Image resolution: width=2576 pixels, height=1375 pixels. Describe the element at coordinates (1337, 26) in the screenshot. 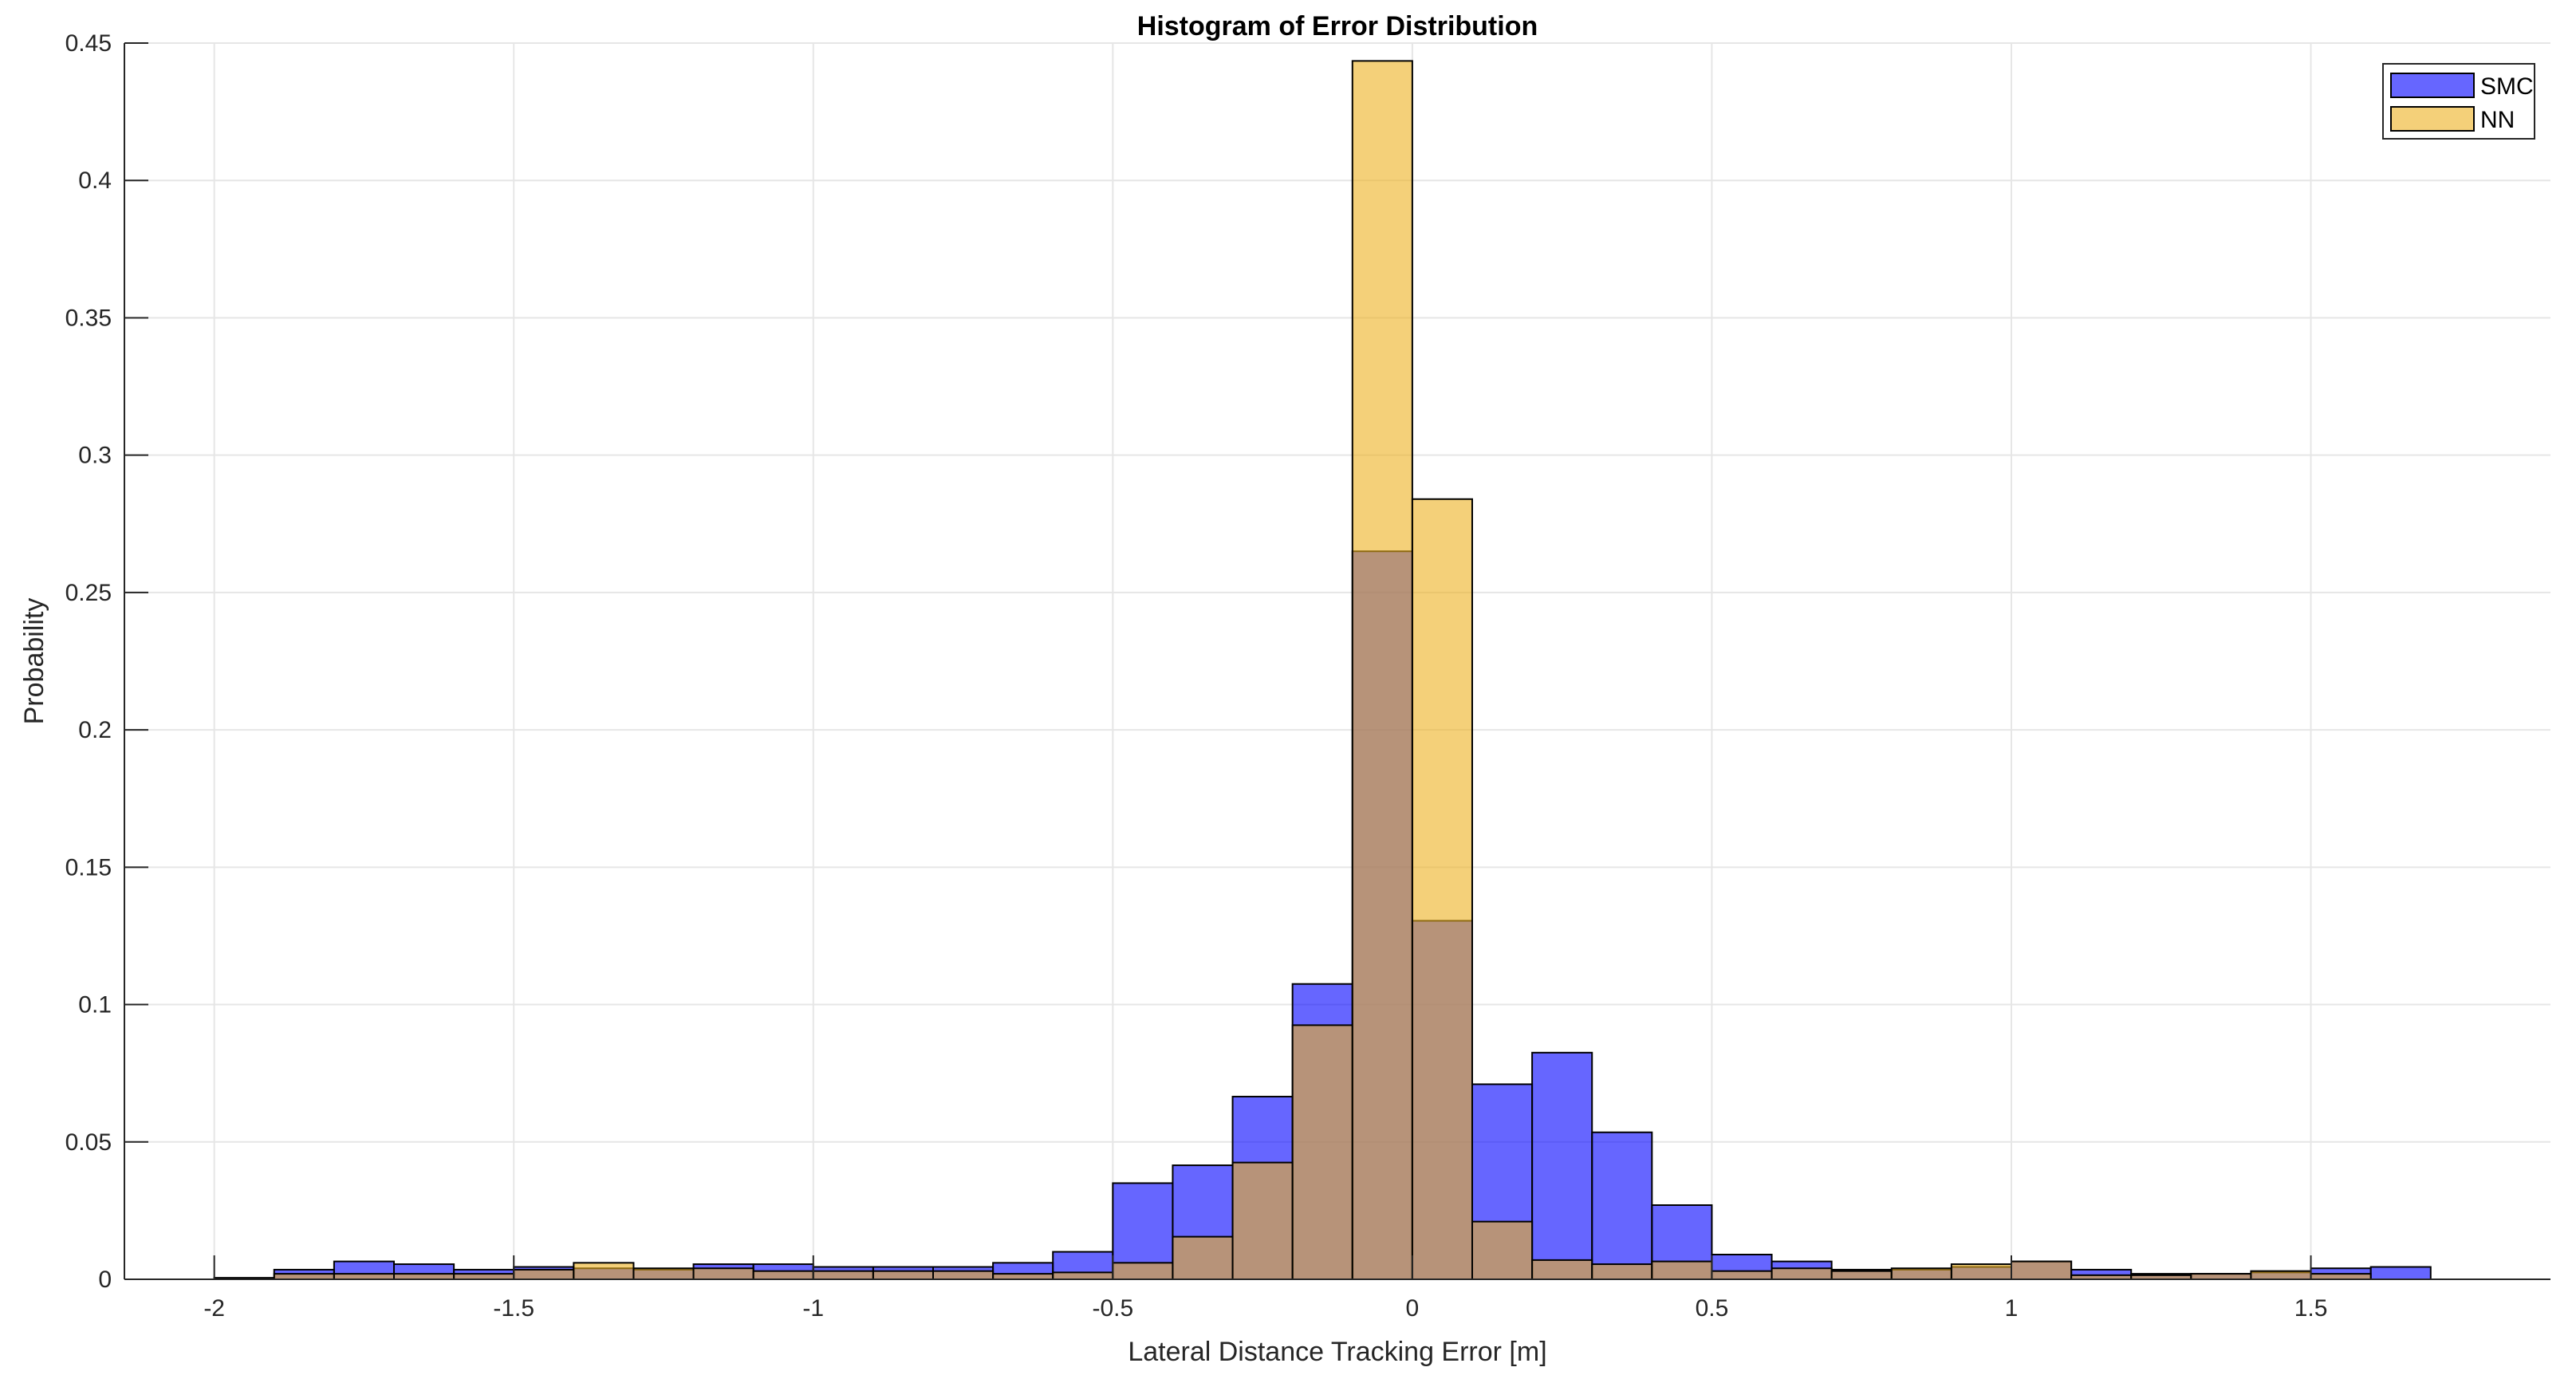

I see `chart-title: Histogram of Error Distribution` at that location.